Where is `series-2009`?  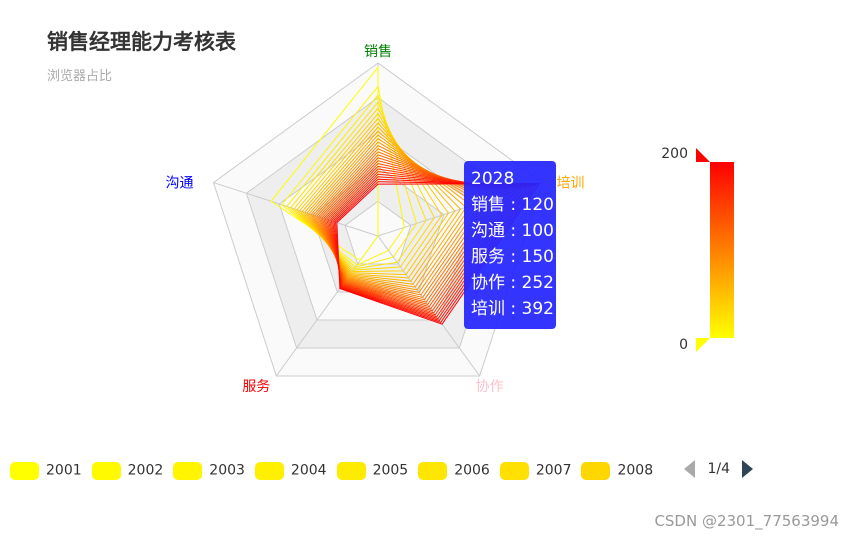
series-2009 is located at coordinates (383, 204).